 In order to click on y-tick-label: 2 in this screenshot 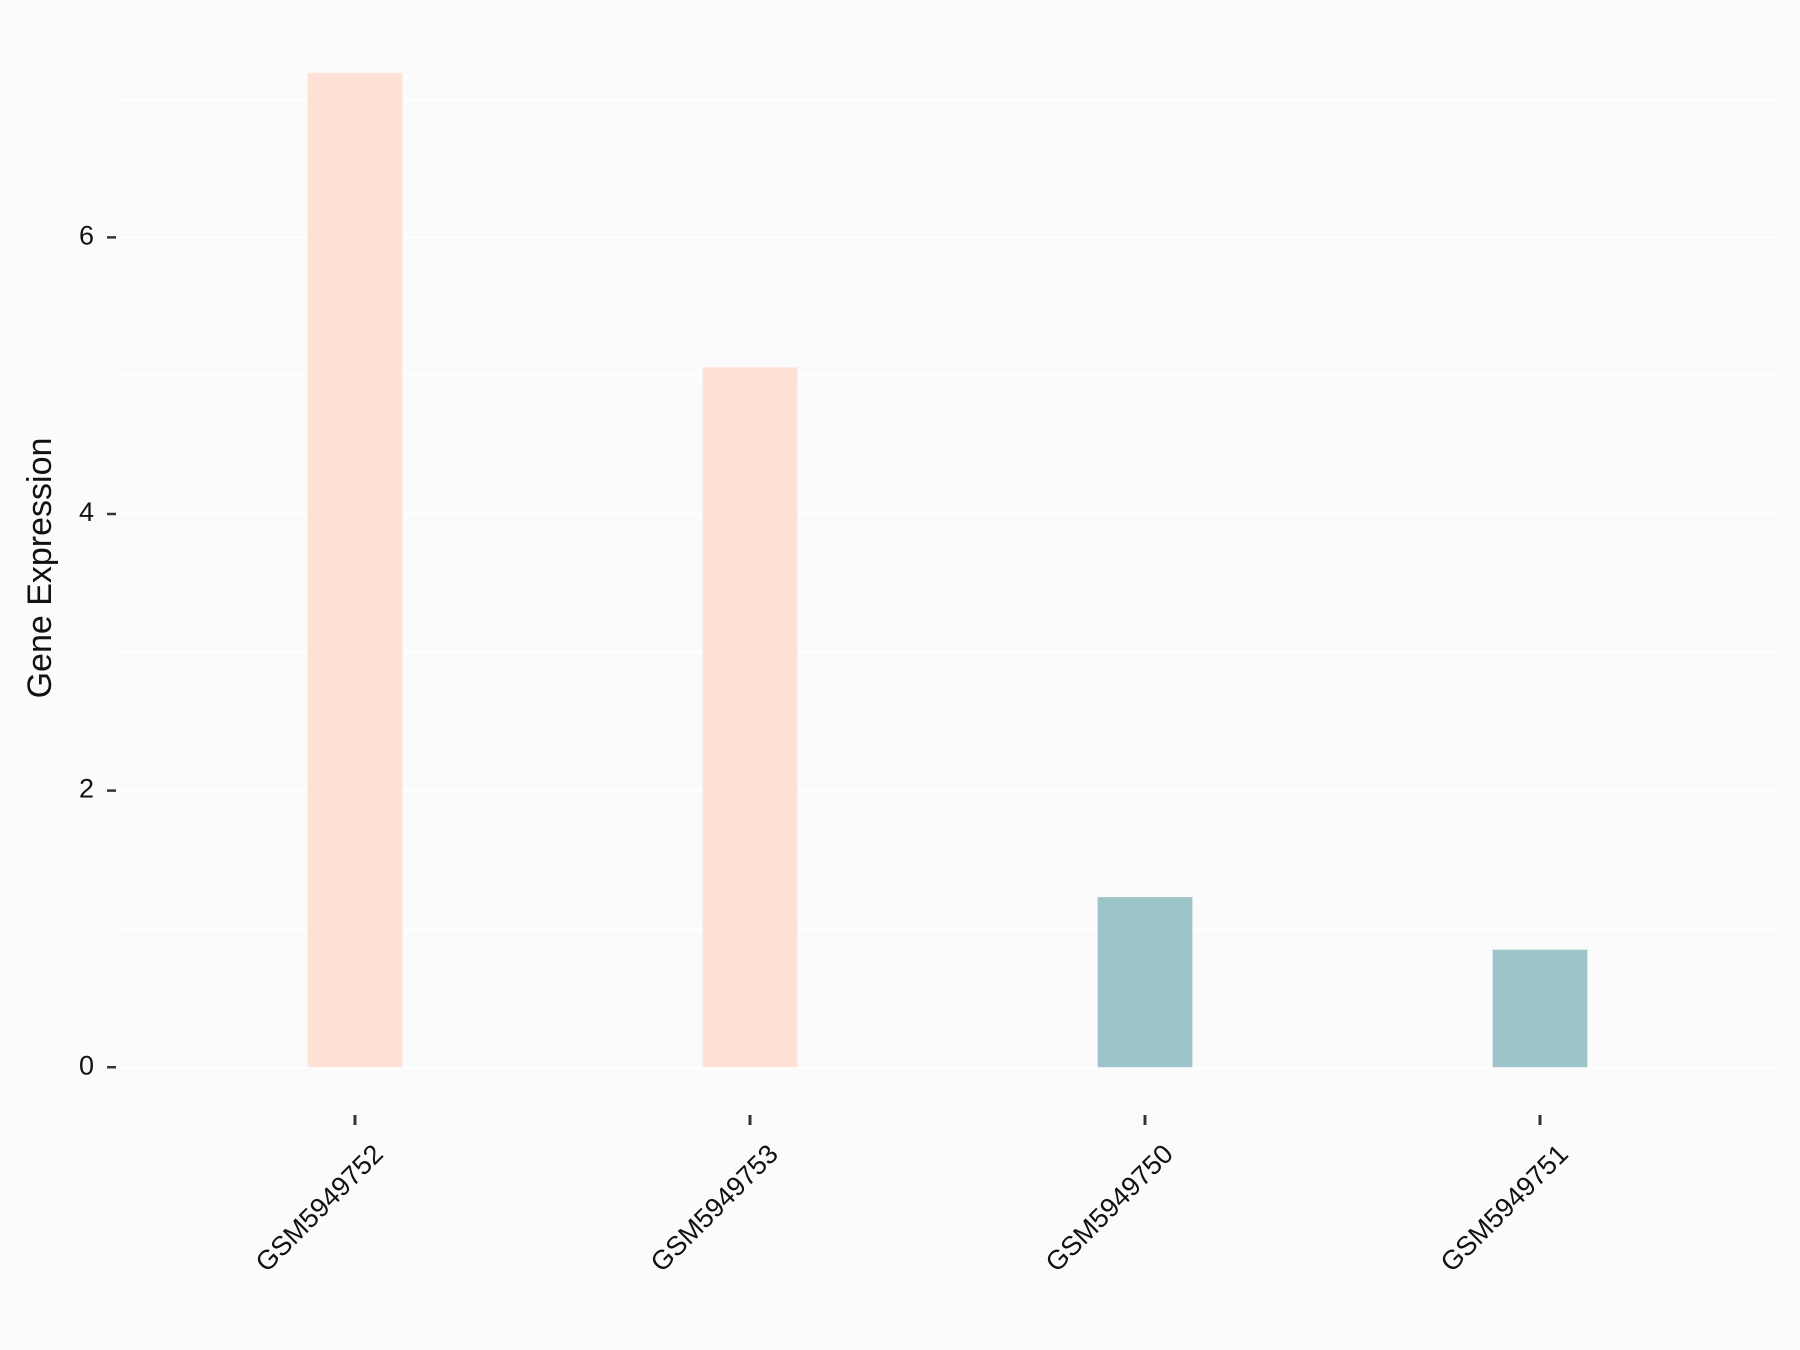, I will do `click(86, 789)`.